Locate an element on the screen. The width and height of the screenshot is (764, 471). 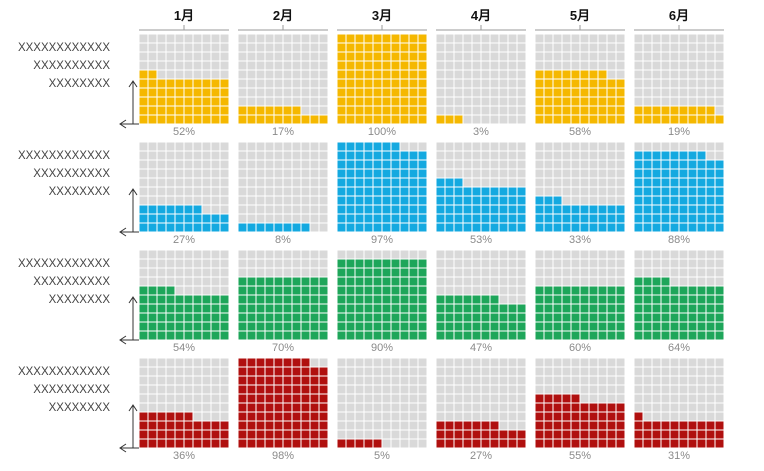
row-label-line: XXXXXXXXXXXX is located at coordinates (63, 48).